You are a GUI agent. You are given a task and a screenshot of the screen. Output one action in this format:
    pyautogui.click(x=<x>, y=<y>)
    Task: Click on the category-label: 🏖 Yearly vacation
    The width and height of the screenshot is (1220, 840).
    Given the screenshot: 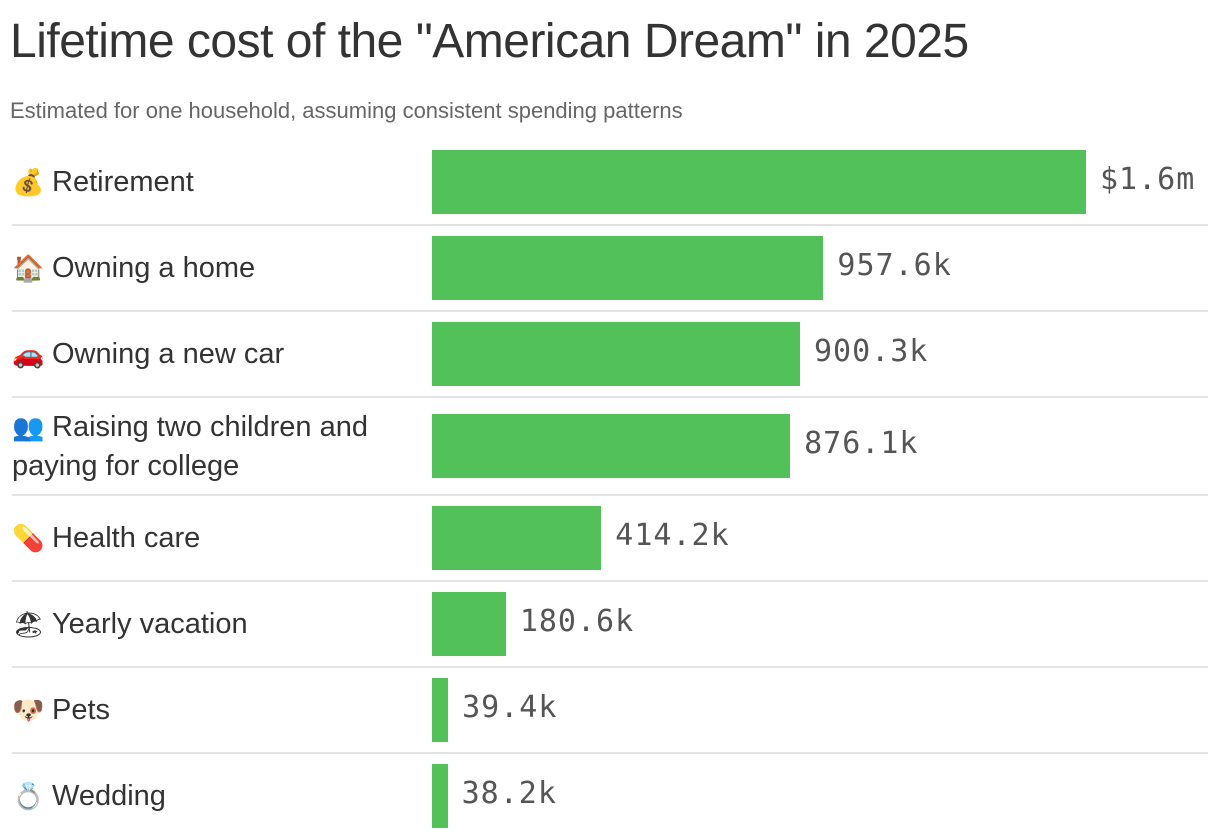 What is the action you would take?
    pyautogui.click(x=217, y=624)
    